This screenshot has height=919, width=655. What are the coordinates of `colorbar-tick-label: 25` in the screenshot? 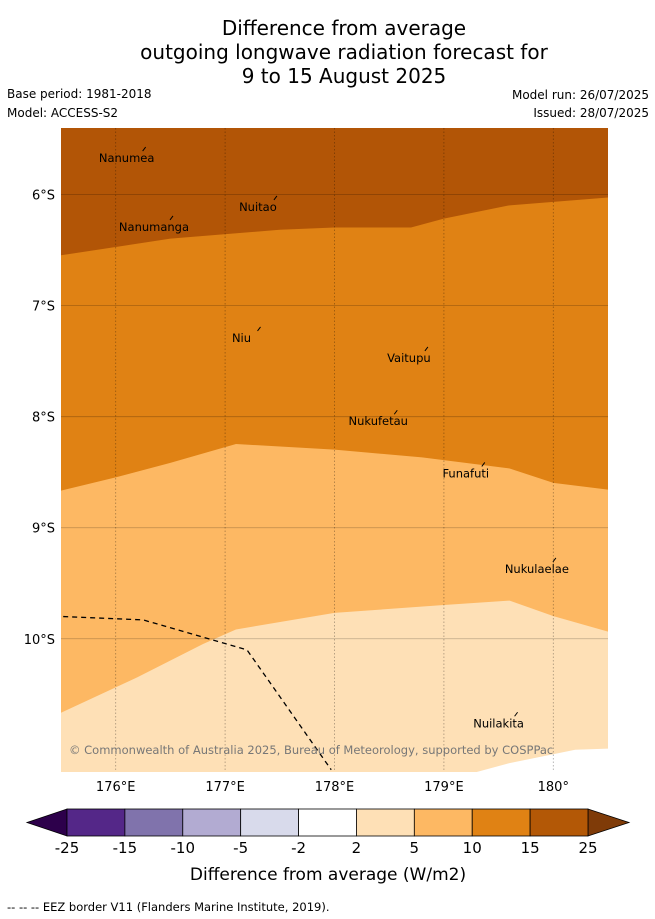 It's located at (587, 848).